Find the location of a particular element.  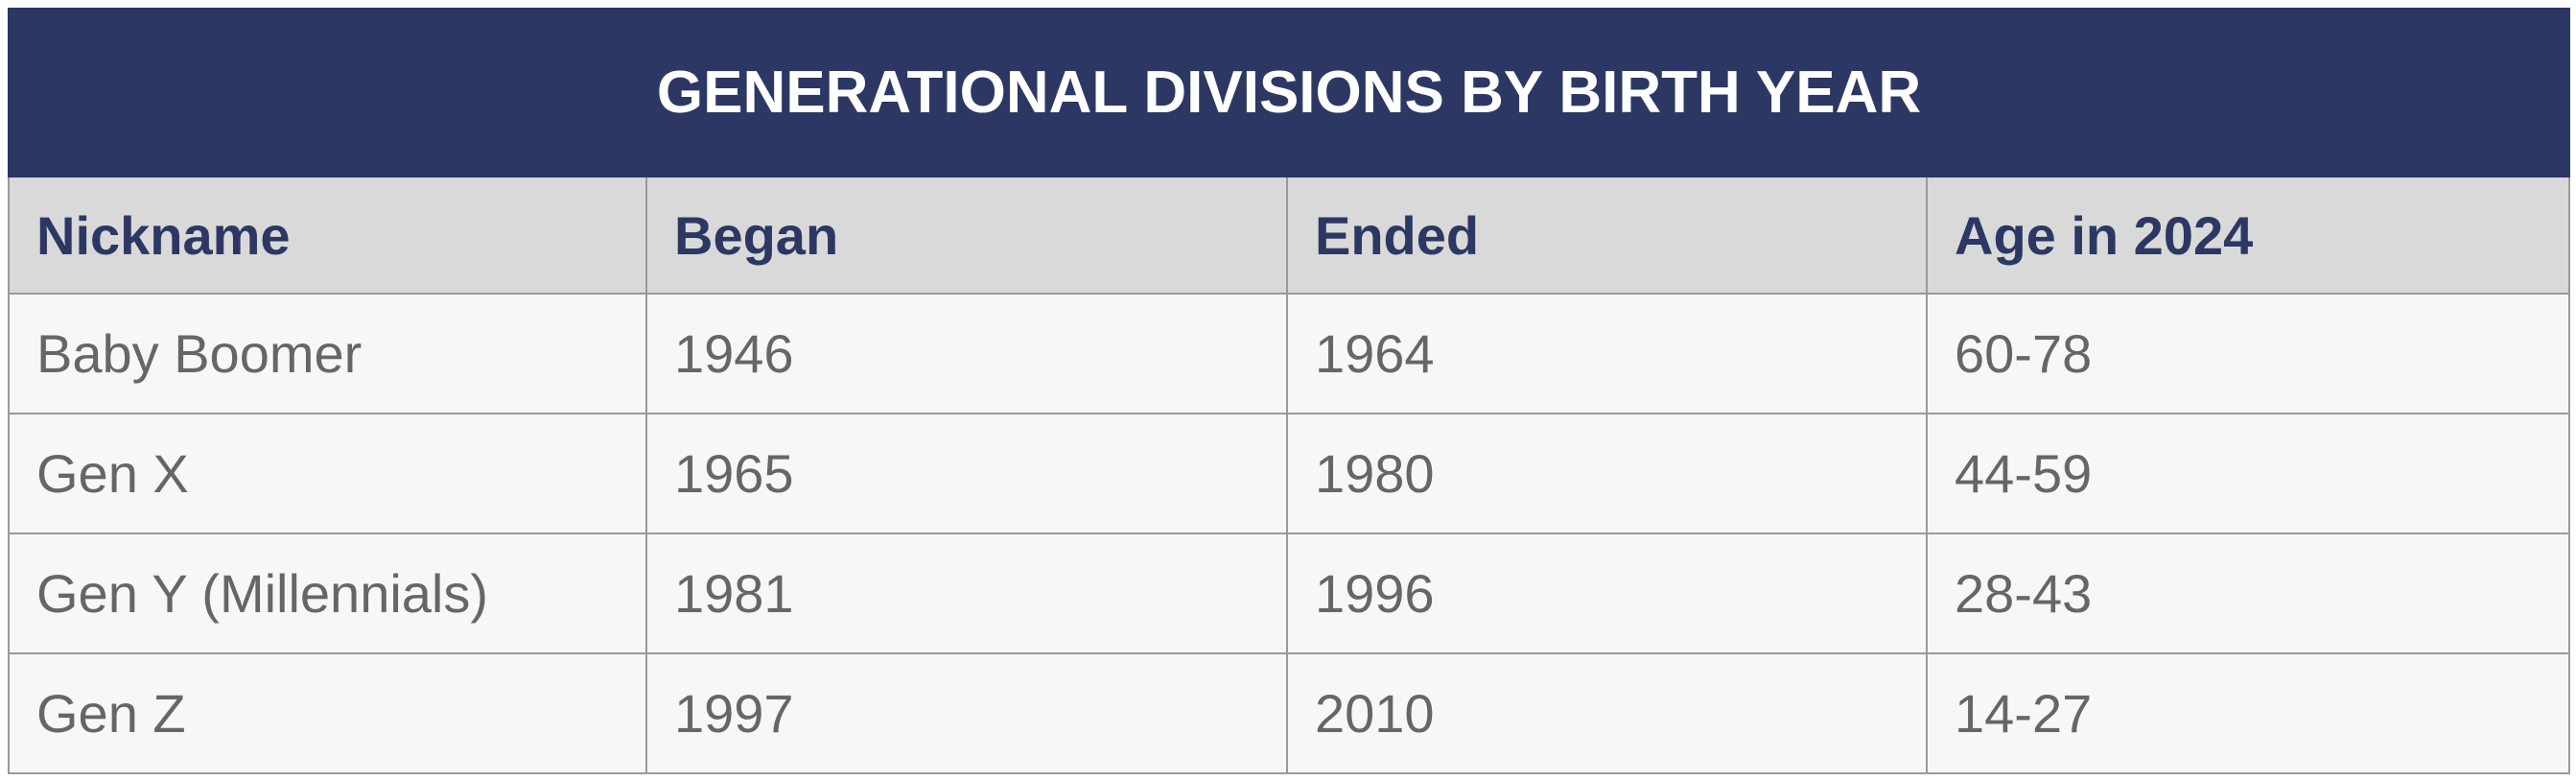

table-cell: 14-27 is located at coordinates (2248, 713).